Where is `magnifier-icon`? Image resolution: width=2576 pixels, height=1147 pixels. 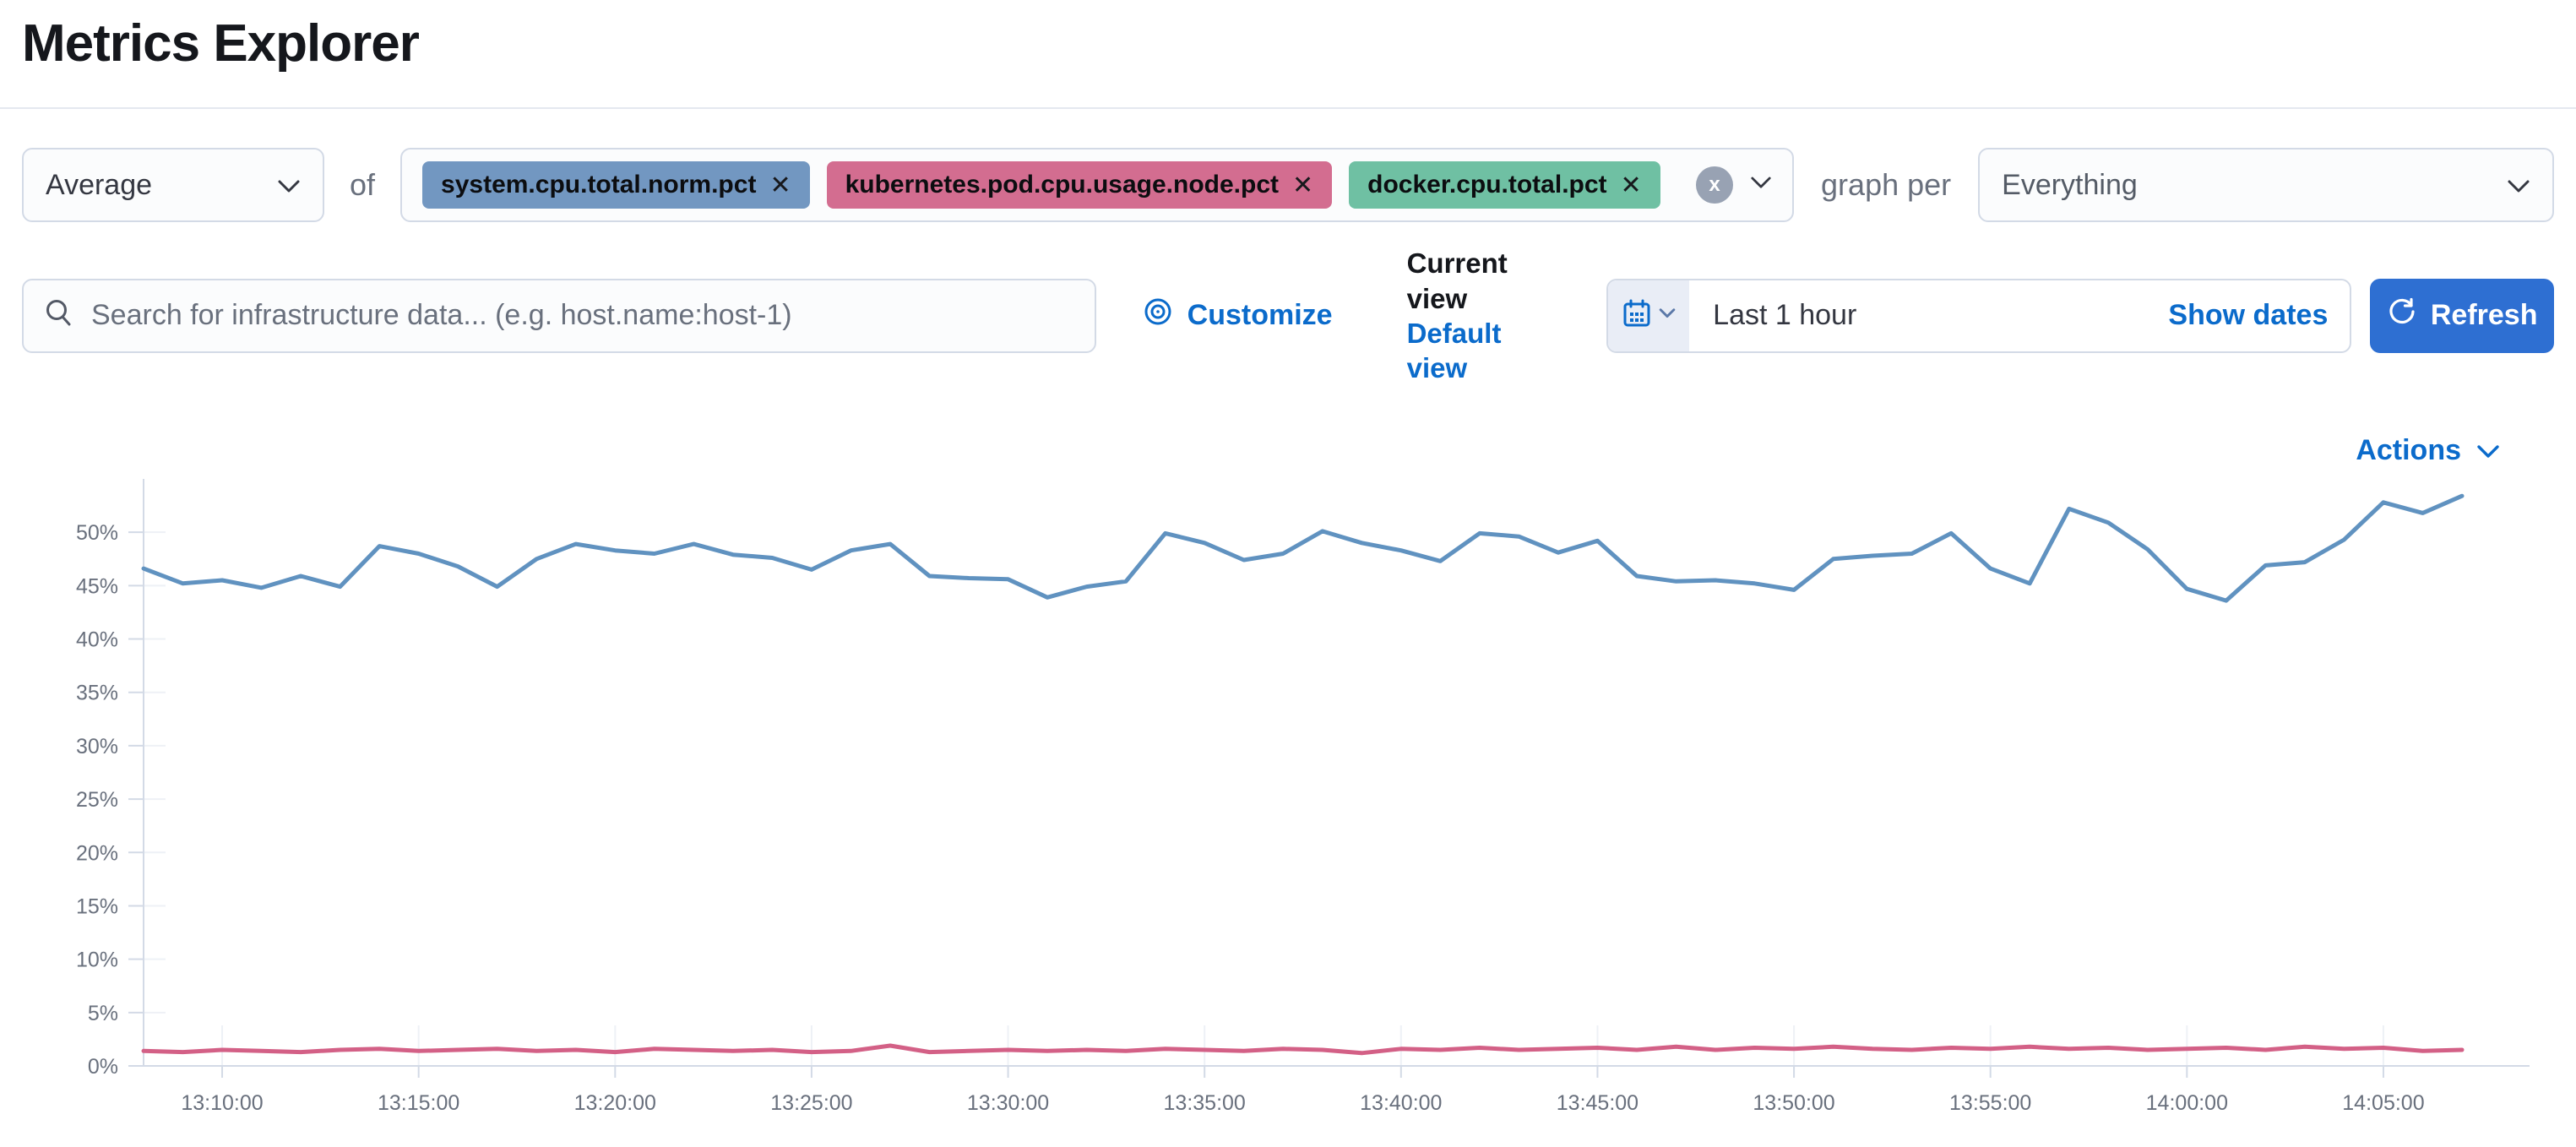 magnifier-icon is located at coordinates (59, 315).